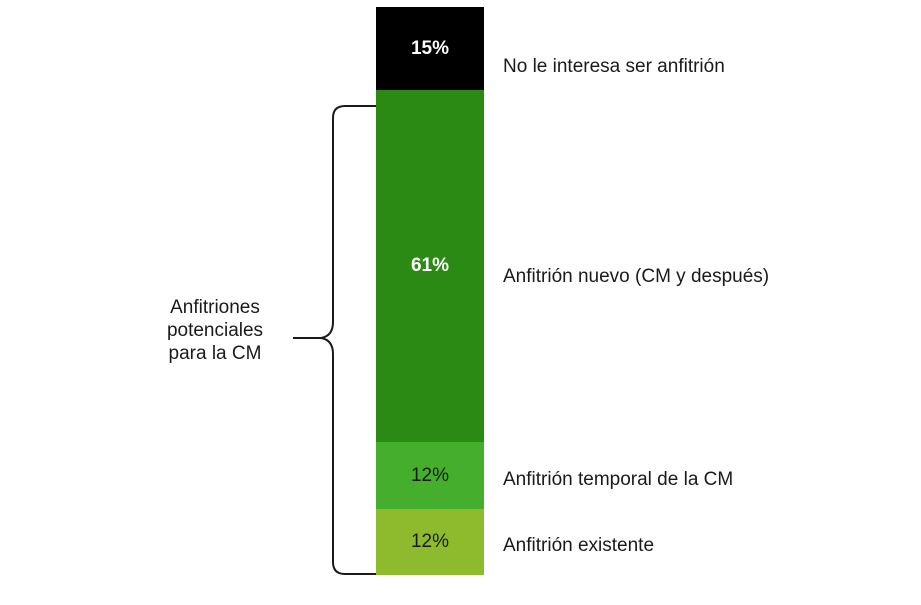 The height and width of the screenshot is (605, 921). Describe the element at coordinates (334, 340) in the screenshot. I see `curly-brace-icon` at that location.